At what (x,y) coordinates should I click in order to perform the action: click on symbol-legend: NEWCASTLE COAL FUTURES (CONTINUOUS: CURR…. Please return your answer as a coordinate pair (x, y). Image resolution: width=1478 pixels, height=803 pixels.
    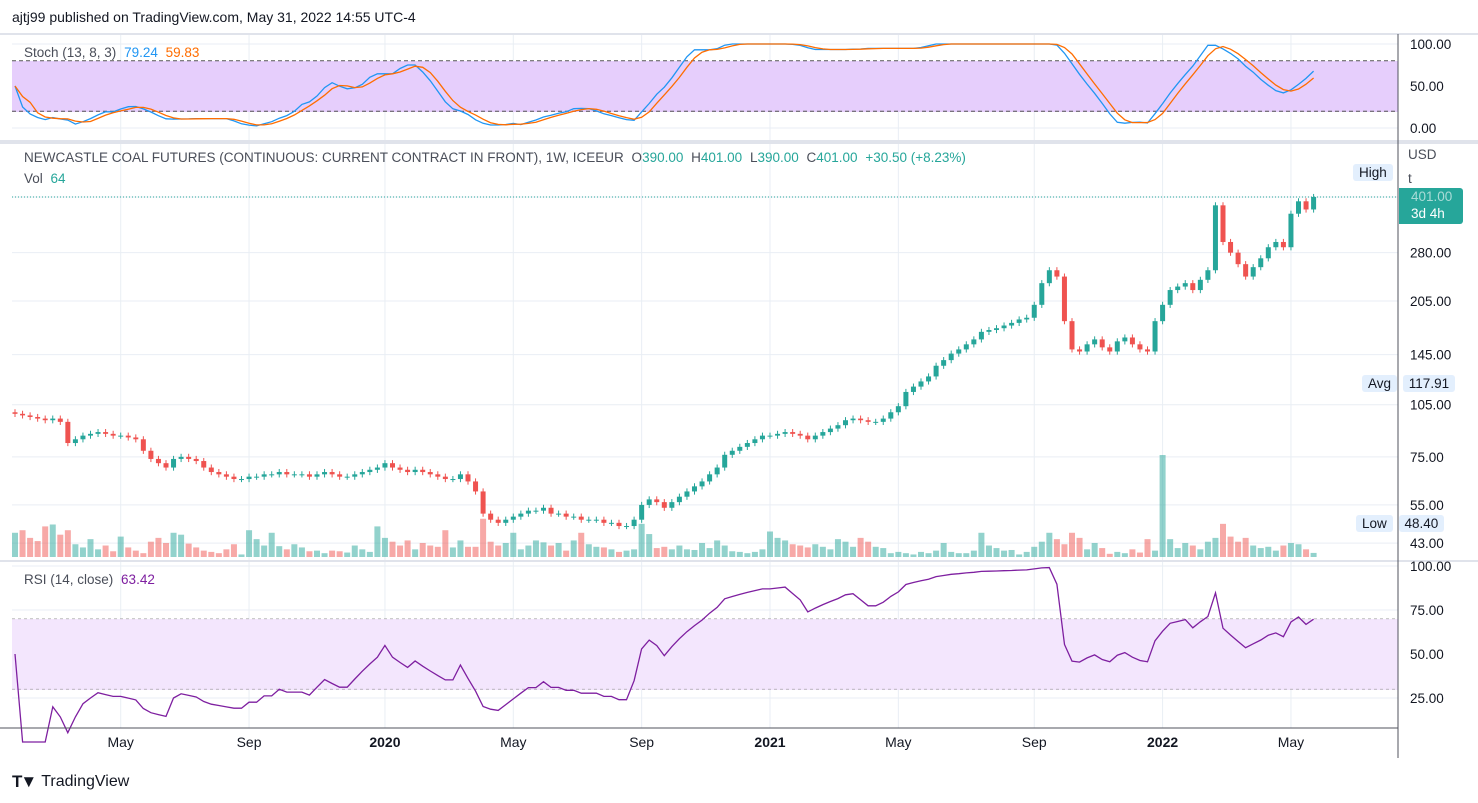
    Looking at the image, I should click on (495, 157).